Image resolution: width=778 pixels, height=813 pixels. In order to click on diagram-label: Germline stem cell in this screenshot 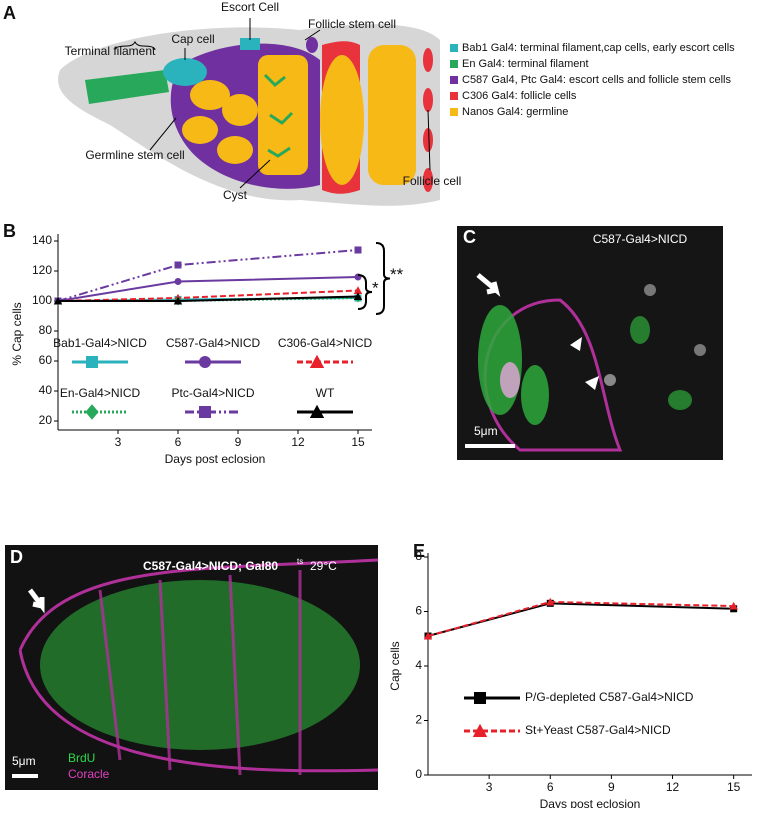, I will do `click(134, 155)`.